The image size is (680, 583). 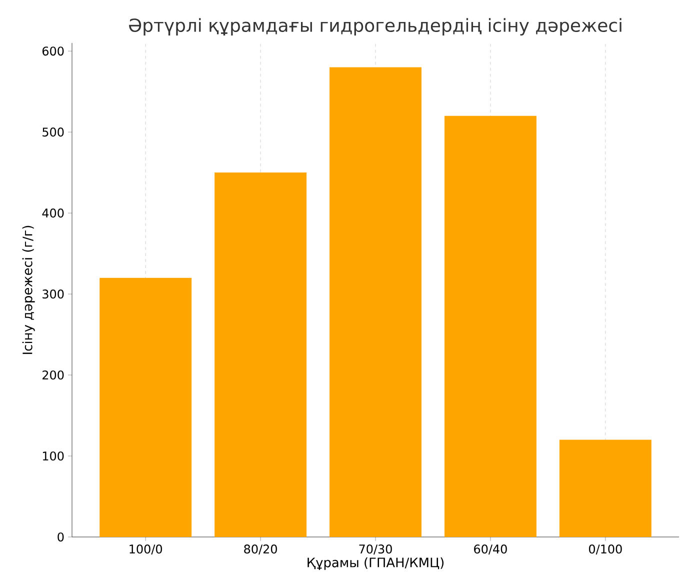 I want to click on x-tick-label: 100/0, so click(x=146, y=549).